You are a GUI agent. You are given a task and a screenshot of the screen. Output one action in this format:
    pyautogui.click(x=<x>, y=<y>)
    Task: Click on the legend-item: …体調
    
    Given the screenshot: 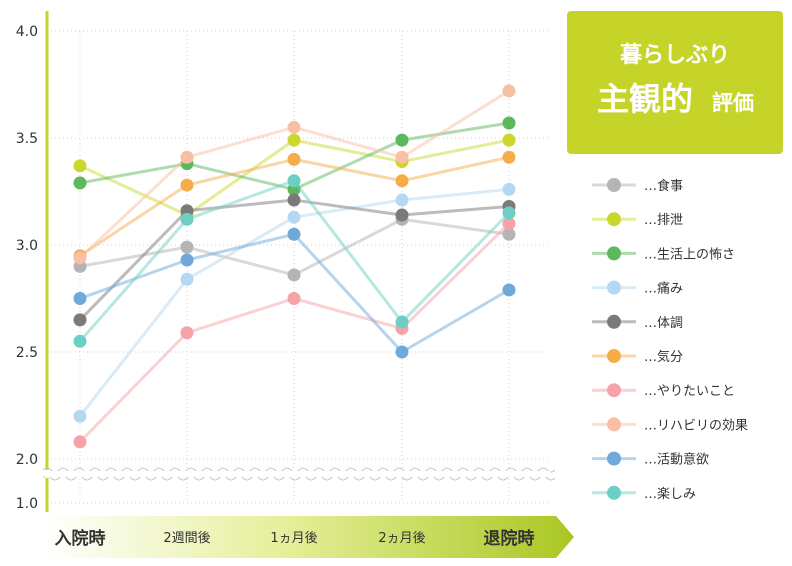 What is the action you would take?
    pyautogui.click(x=637, y=322)
    